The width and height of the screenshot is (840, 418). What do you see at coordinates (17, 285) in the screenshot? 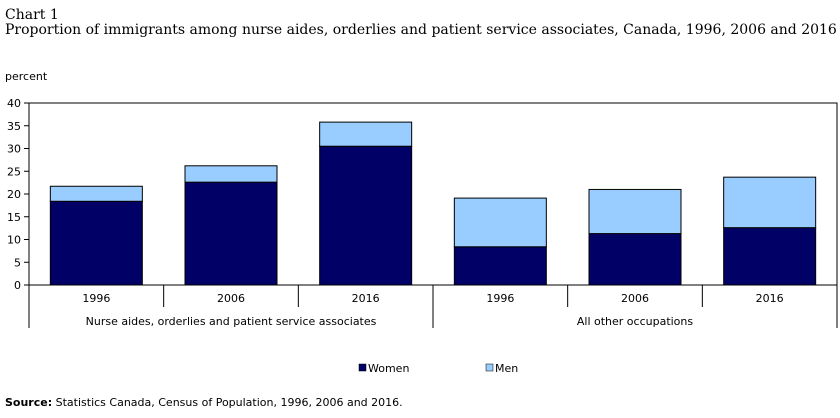
I see `y-tick-label: 0` at bounding box center [17, 285].